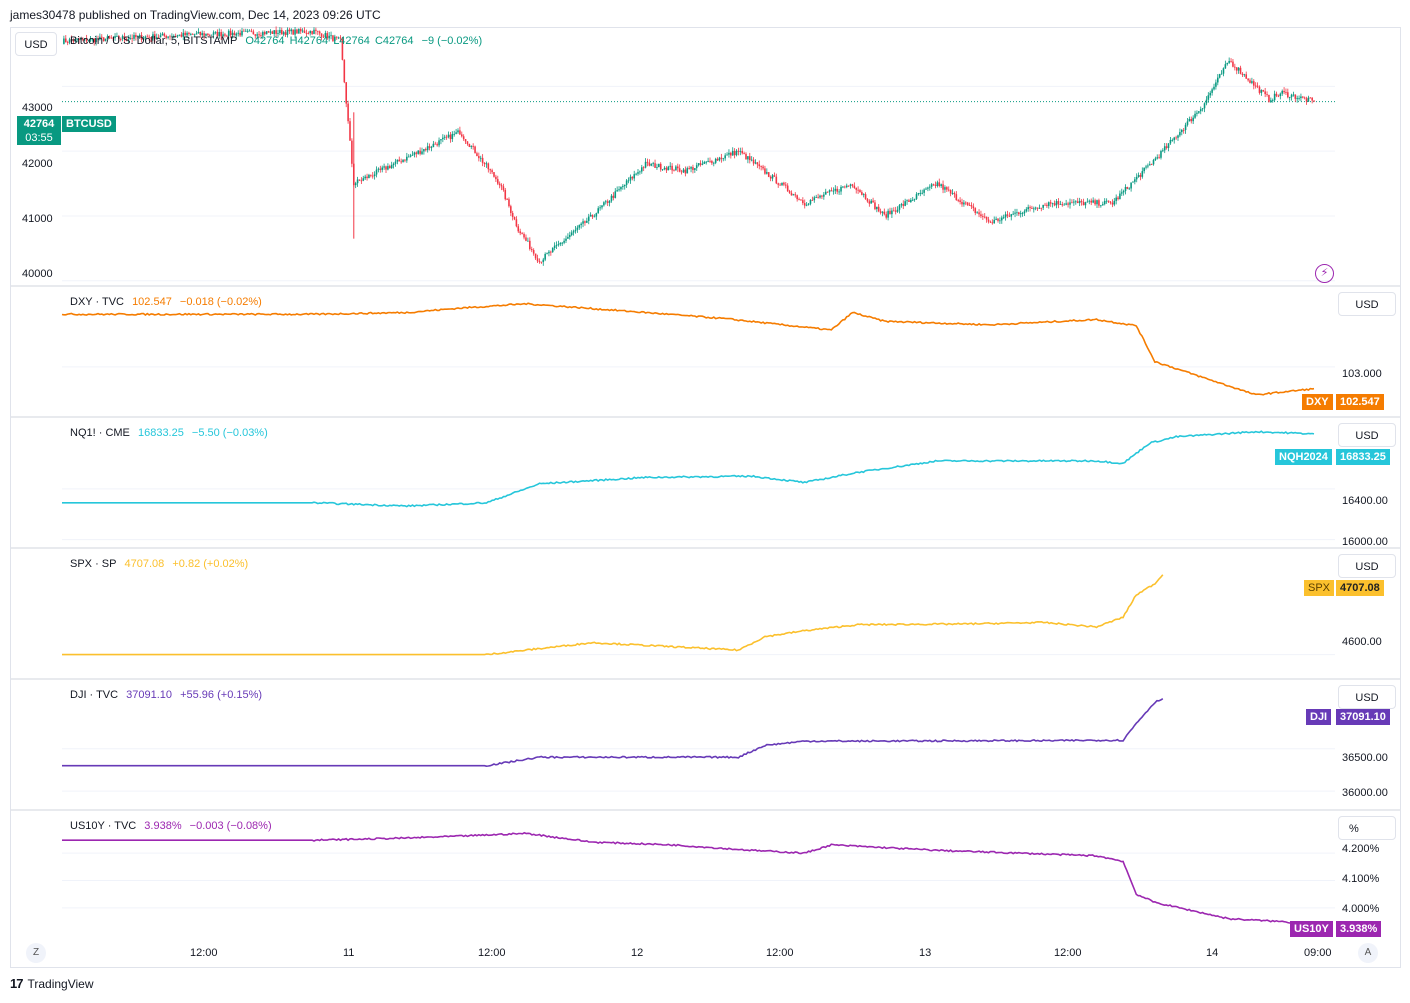 This screenshot has height=1003, width=1410. Describe the element at coordinates (168, 302) in the screenshot. I see `dxy-legend: DXY · TVC 102.547 −0.018 (−0.02%)` at that location.